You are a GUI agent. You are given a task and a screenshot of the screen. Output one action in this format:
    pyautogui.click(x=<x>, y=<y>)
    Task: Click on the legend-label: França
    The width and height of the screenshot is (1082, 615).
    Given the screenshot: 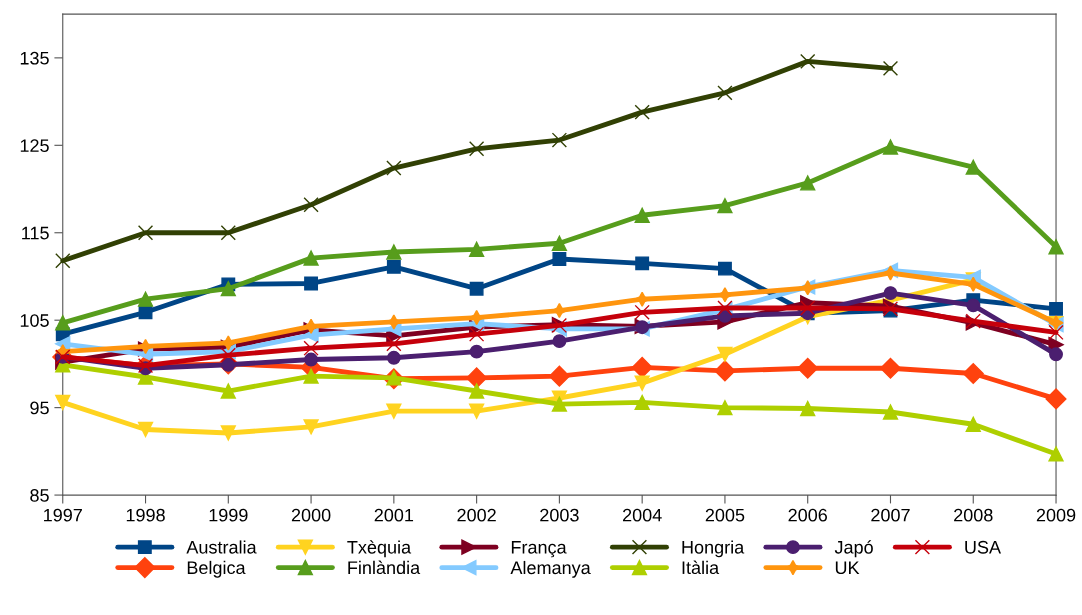 What is the action you would take?
    pyautogui.click(x=539, y=549)
    